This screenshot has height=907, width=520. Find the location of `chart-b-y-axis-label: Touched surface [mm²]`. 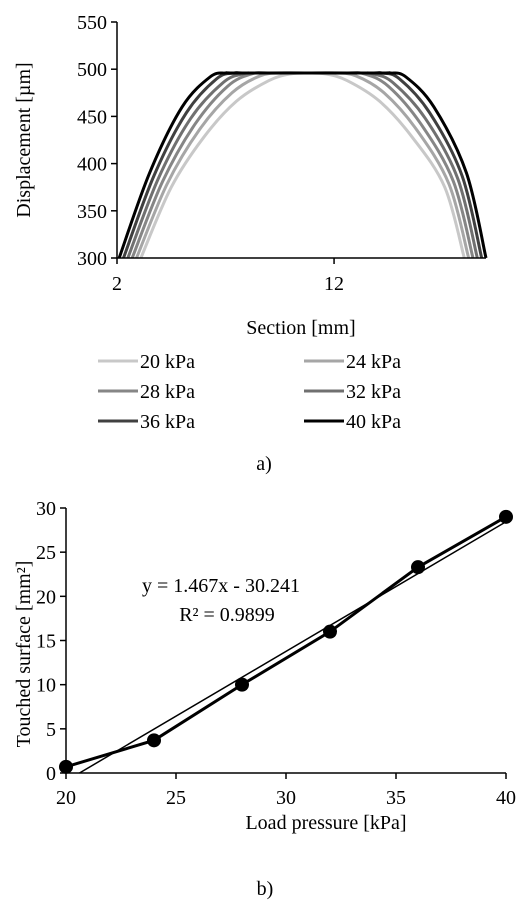

chart-b-y-axis-label: Touched surface [mm²] is located at coordinates (24, 654).